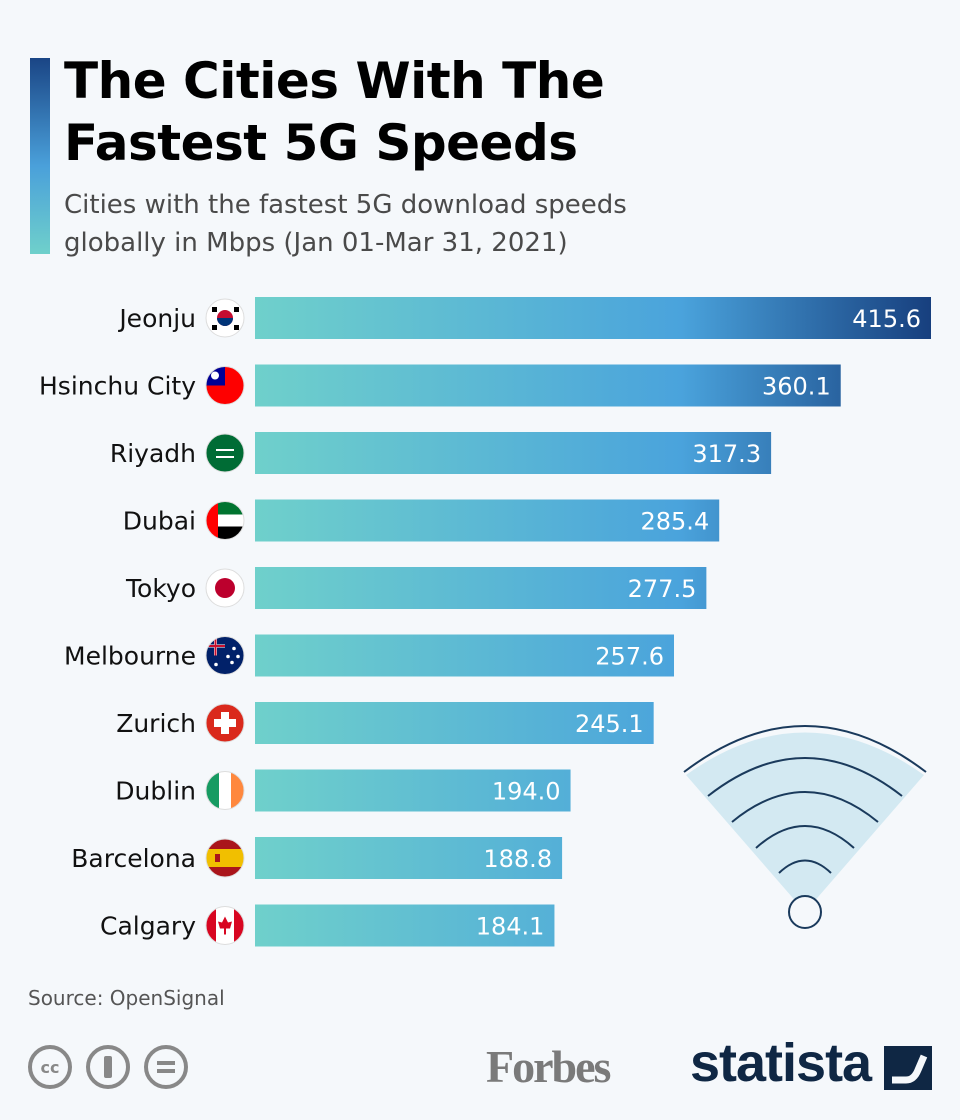  Describe the element at coordinates (321, 143) in the screenshot. I see `title-line-2: Fastest 5G Speeds` at that location.